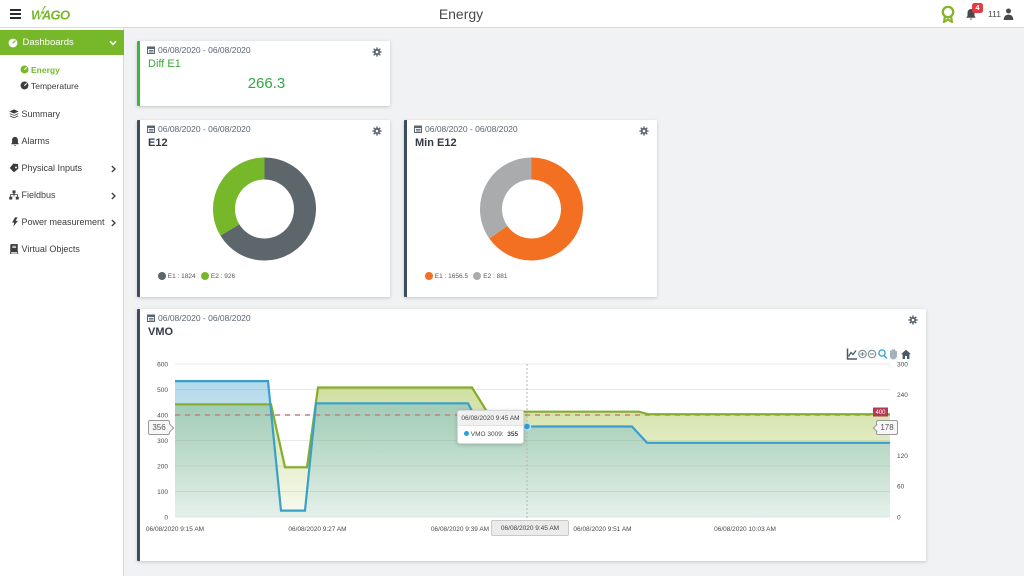 The image size is (1024, 576). What do you see at coordinates (902, 395) in the screenshot?
I see `svg-text: 240` at bounding box center [902, 395].